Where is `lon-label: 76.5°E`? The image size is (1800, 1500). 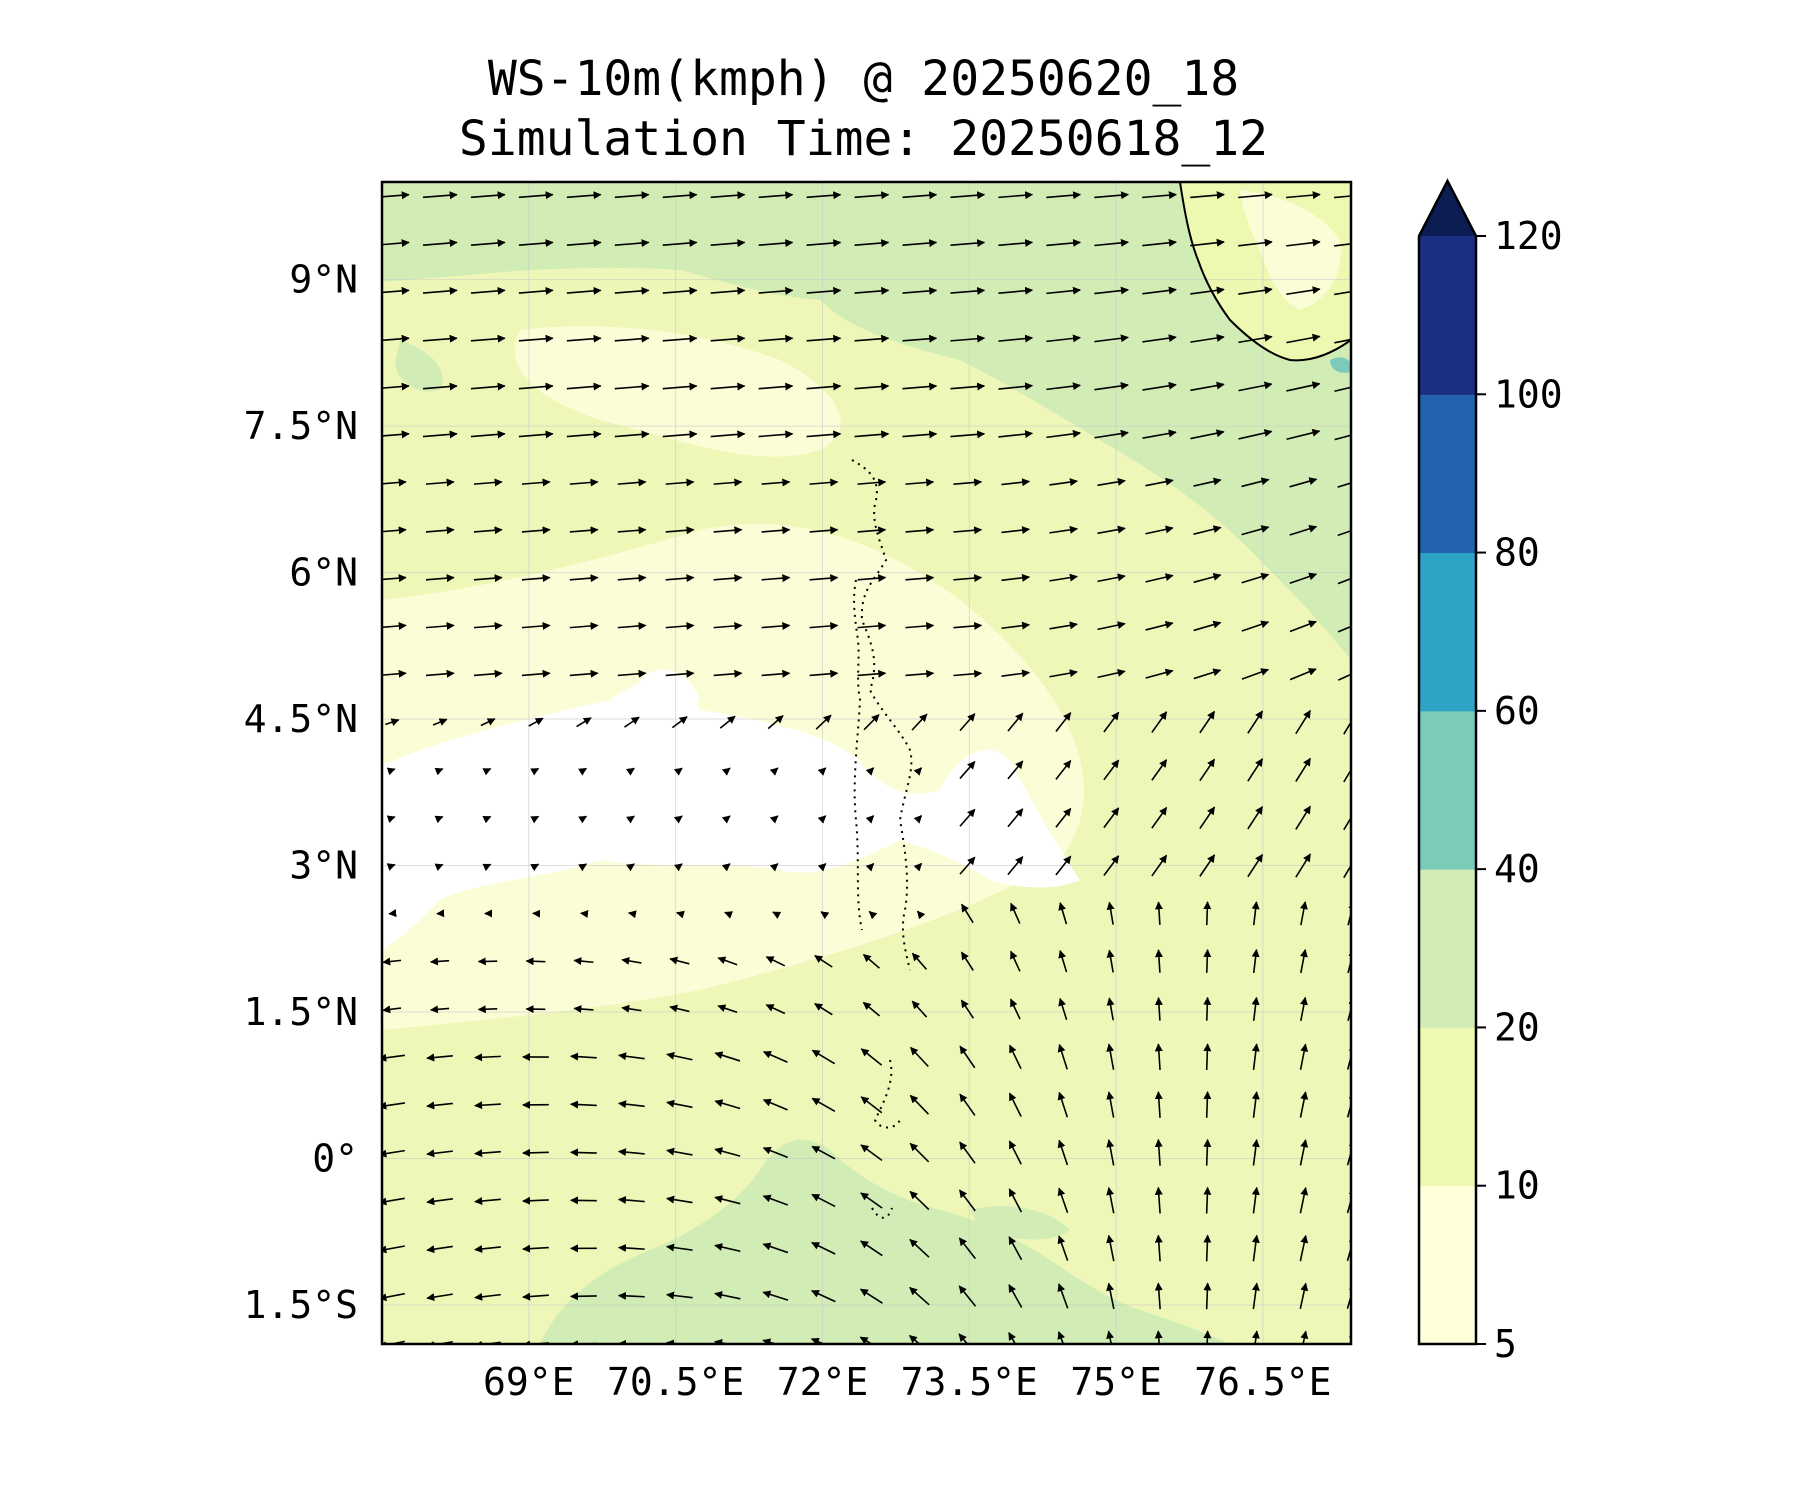
lon-label: 76.5°E is located at coordinates (1262, 1382).